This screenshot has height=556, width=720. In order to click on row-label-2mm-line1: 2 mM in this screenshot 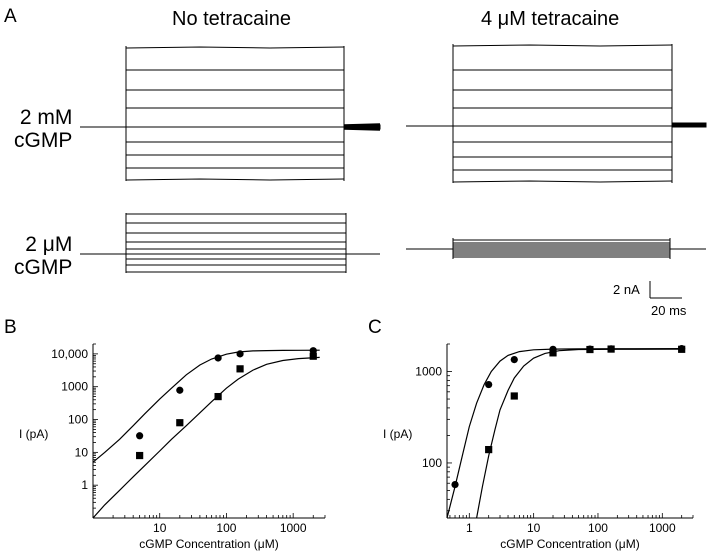, I will do `click(46, 117)`.